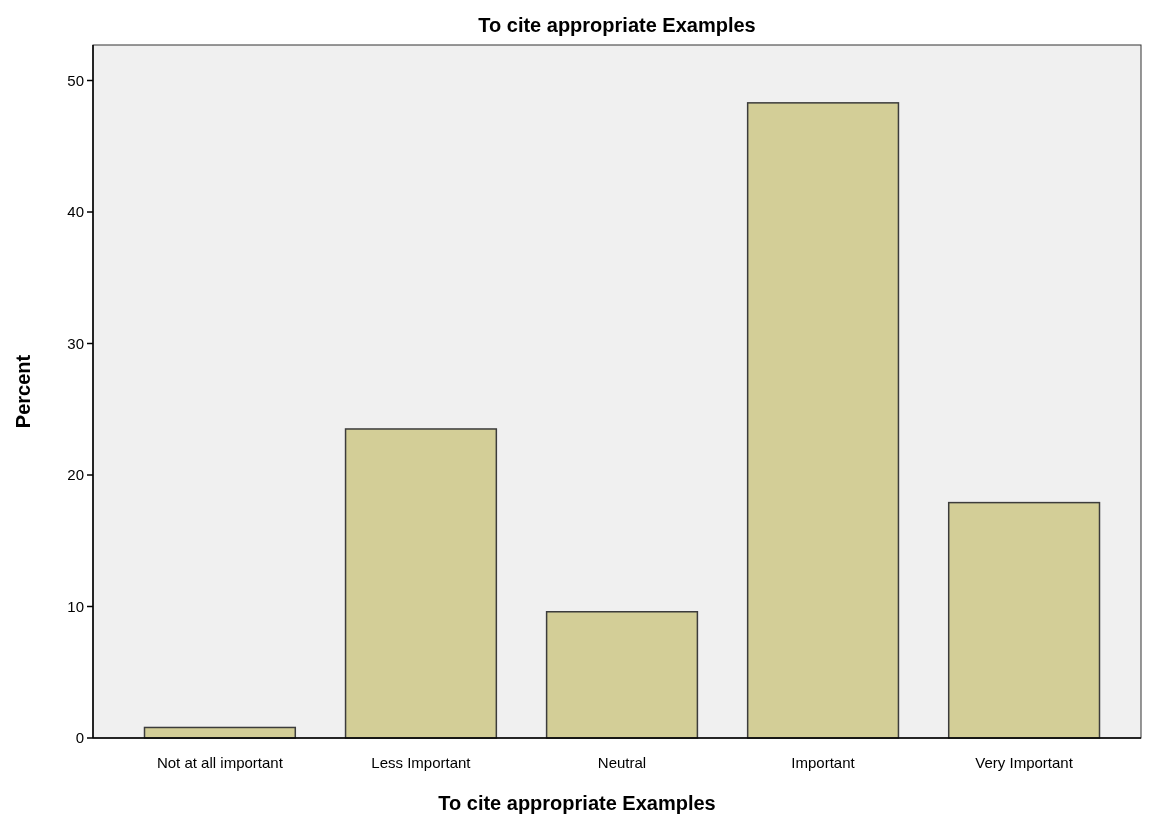 The height and width of the screenshot is (814, 1156). Describe the element at coordinates (75, 606) in the screenshot. I see `y-tick-label: 10` at that location.